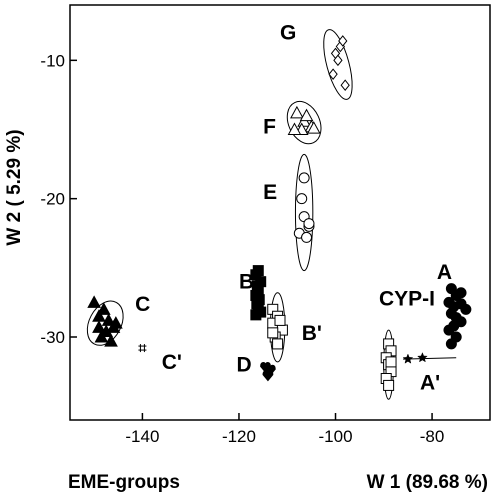 The width and height of the screenshot is (496, 501). Describe the element at coordinates (14, 187) in the screenshot. I see `y-axis-label: W 2 ( 5.29 %)` at that location.